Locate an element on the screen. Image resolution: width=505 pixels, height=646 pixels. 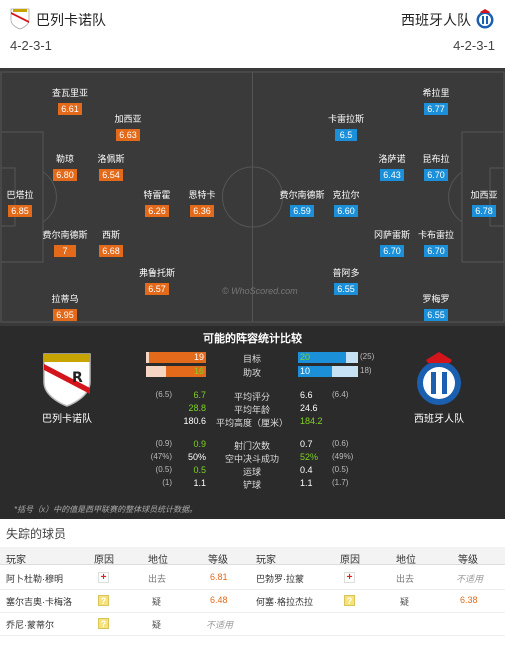
stat-label: 目标 is located at coordinates (251, 359).